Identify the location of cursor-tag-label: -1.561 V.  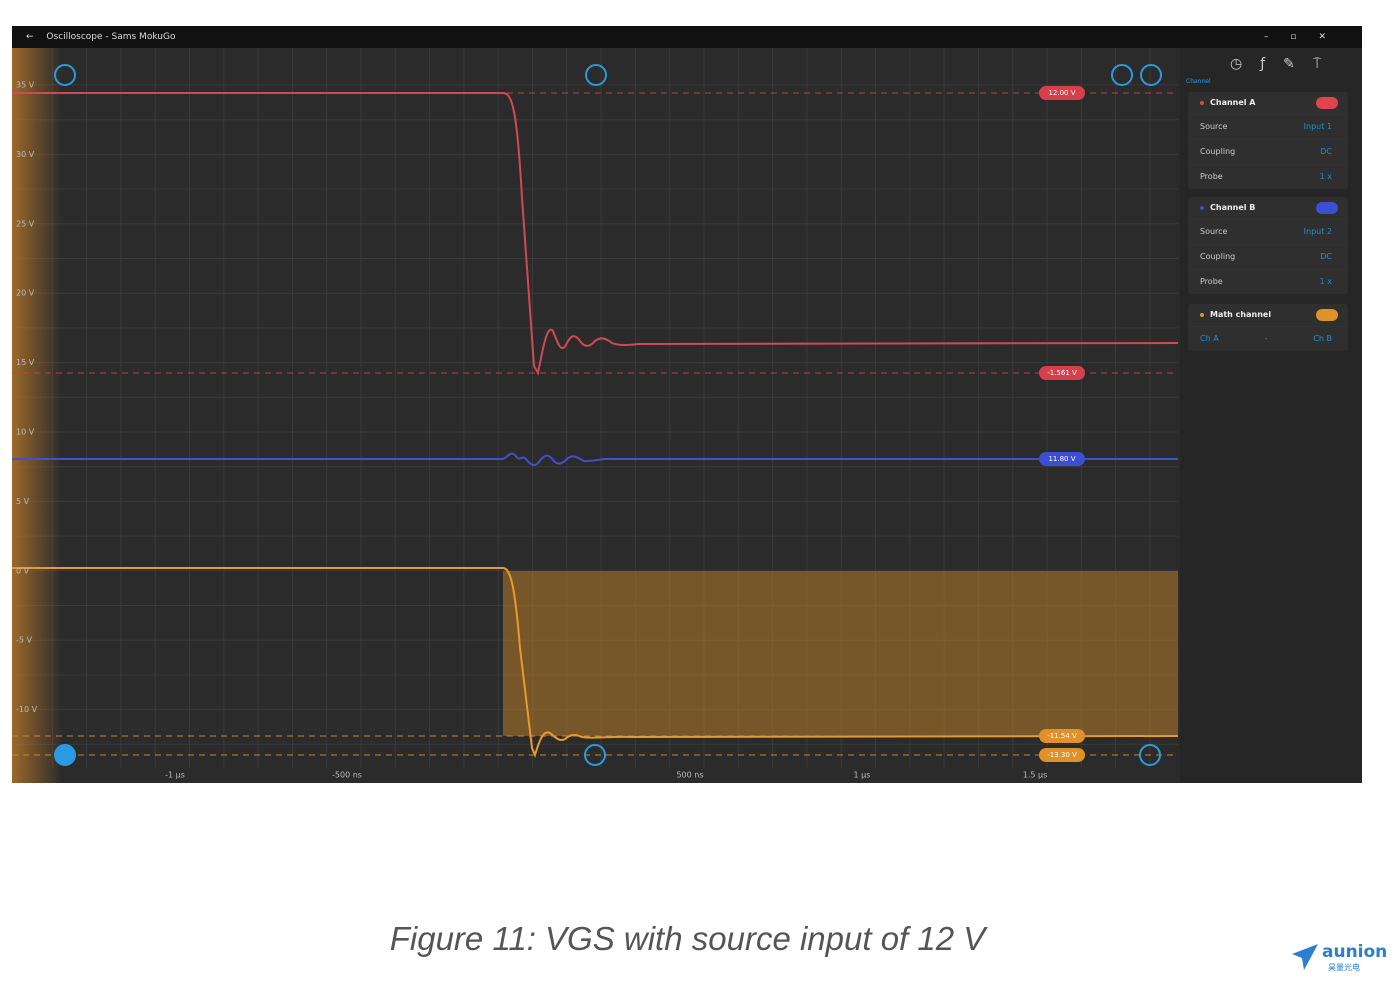
(1062, 373).